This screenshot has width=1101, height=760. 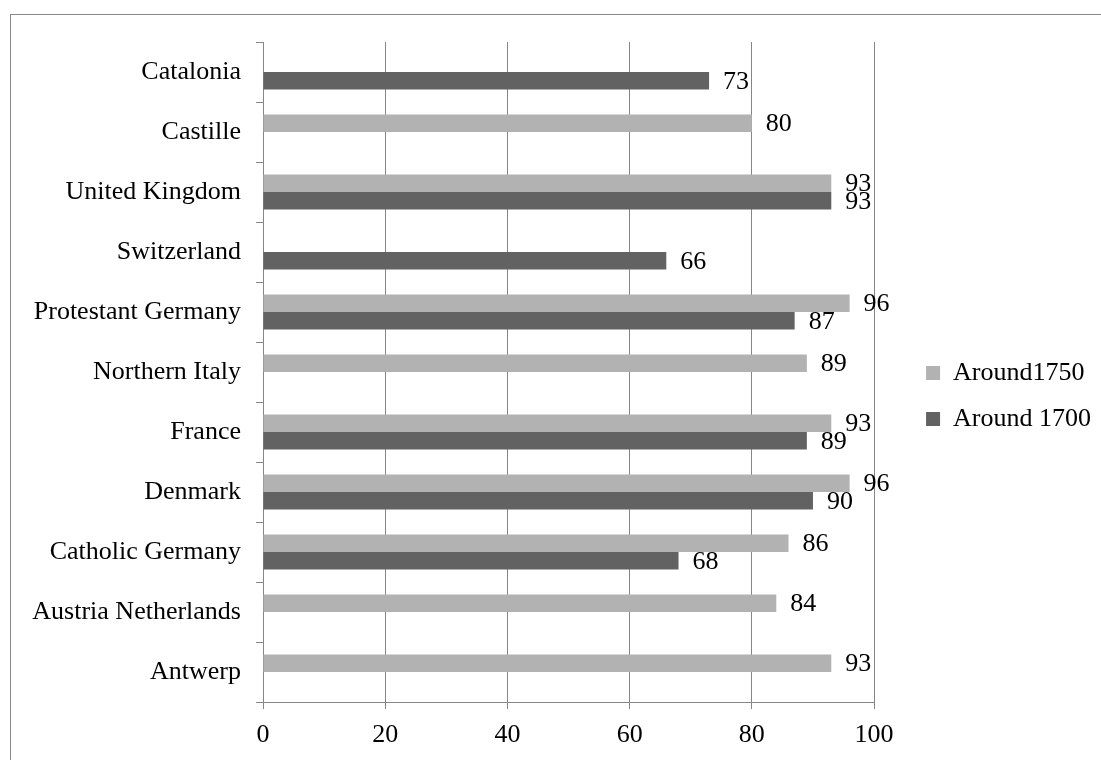 I want to click on y-tick-label: Switzerland, so click(x=178, y=250).